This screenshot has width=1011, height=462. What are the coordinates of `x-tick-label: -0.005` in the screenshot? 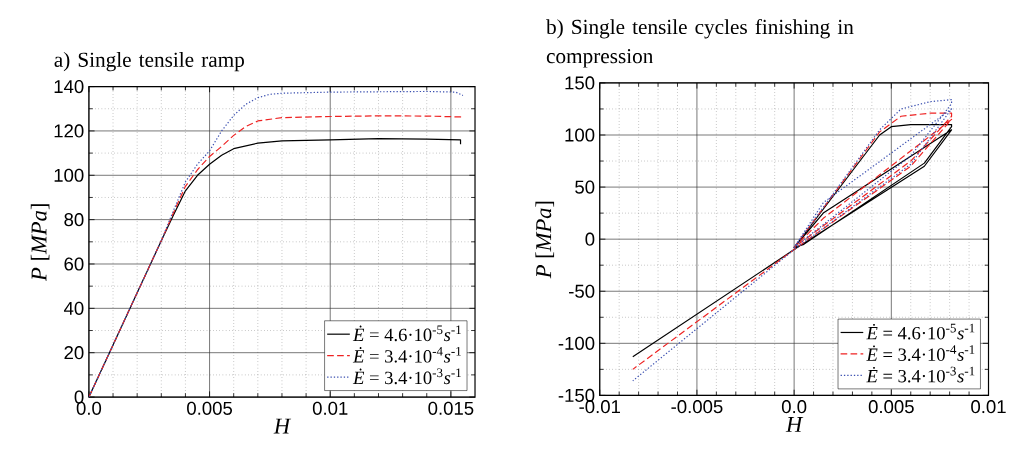 It's located at (697, 407).